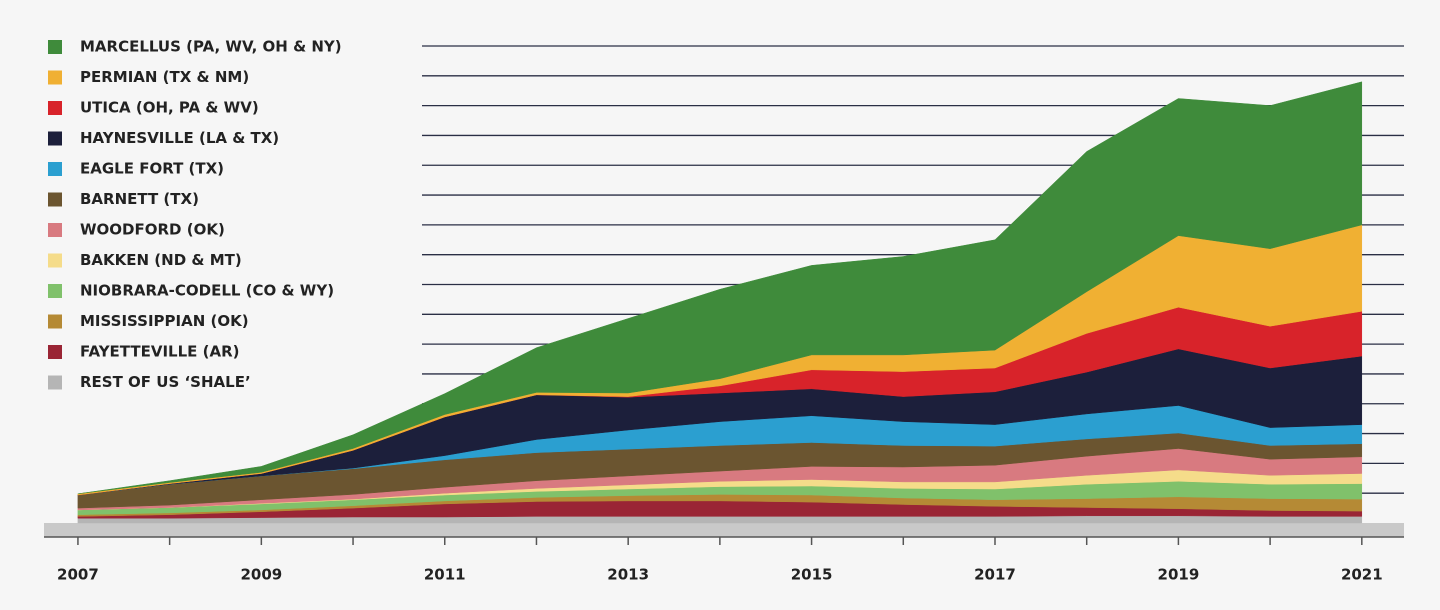  Describe the element at coordinates (164, 77) in the screenshot. I see `legend-label: PERMIAN (TX & NM)` at that location.